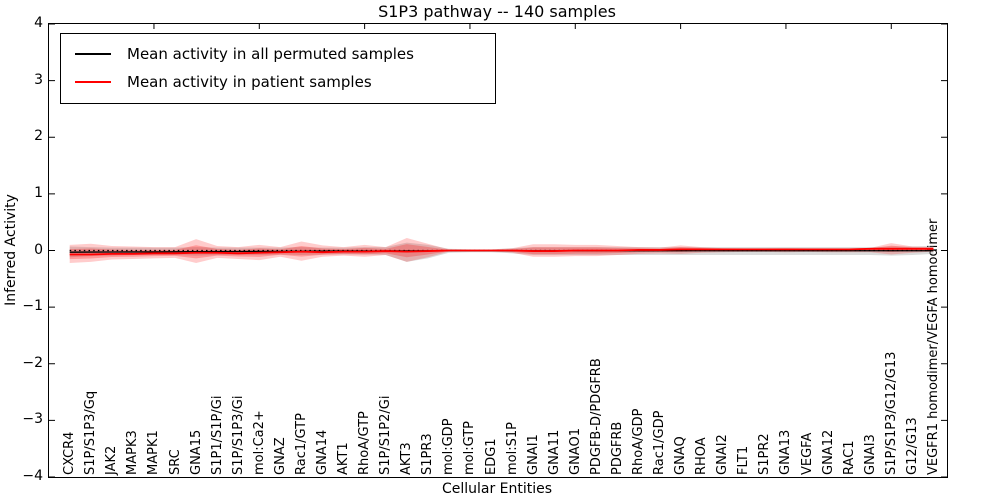 The height and width of the screenshot is (500, 1000). I want to click on y-tick-label: 2, so click(38, 136).